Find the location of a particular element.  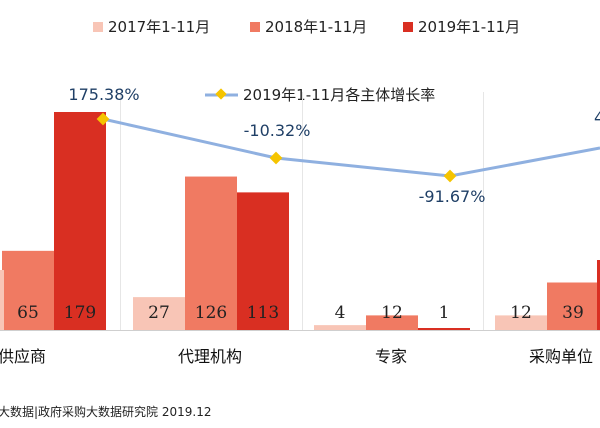

growth-line-path is located at coordinates (351, 147).